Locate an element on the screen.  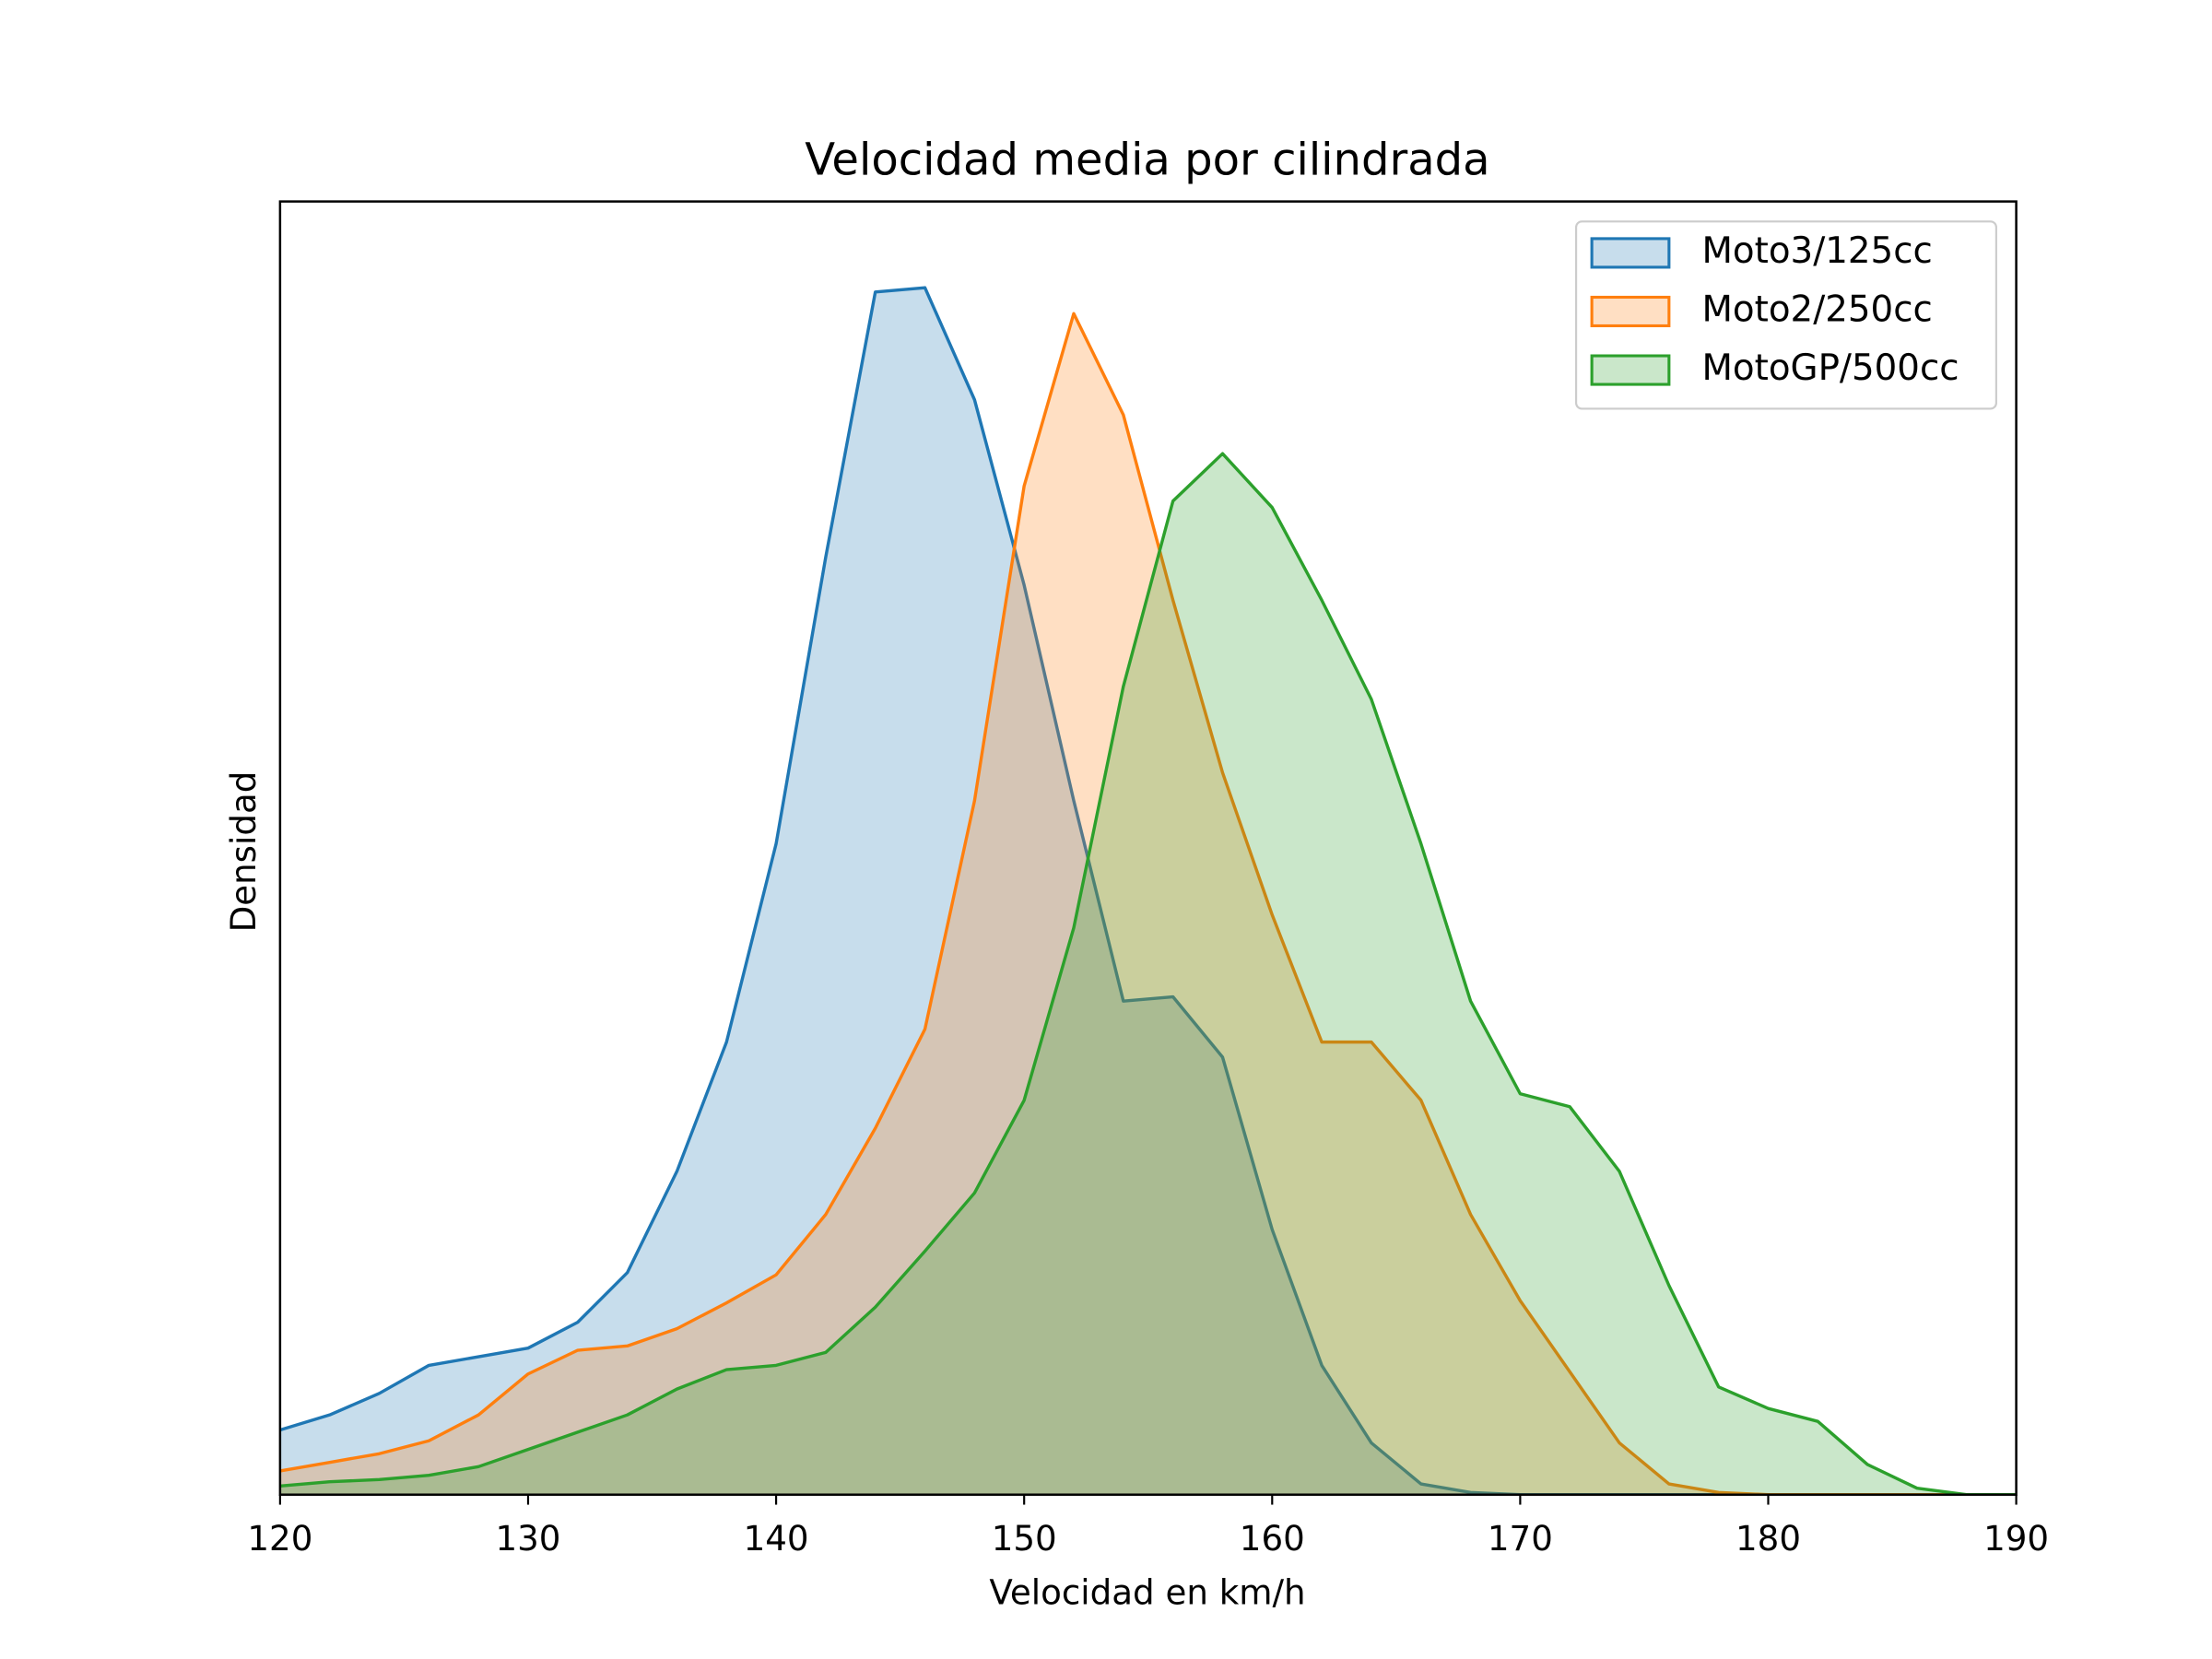
x-tick-label: 130 is located at coordinates (527, 1538).